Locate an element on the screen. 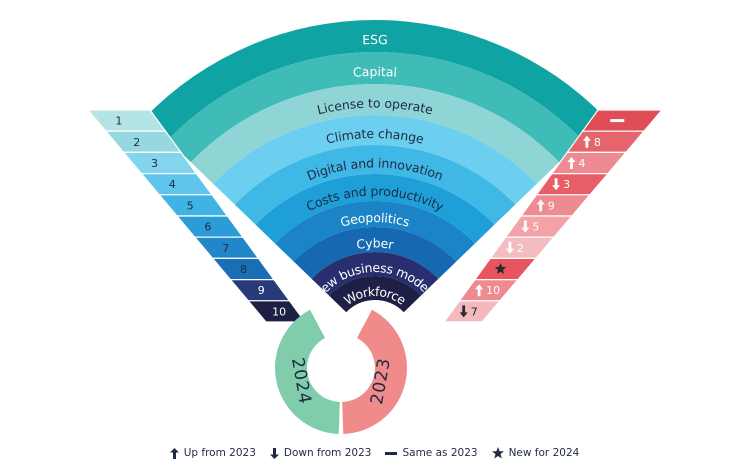  rank-2024-label-6: 6 is located at coordinates (207, 227).